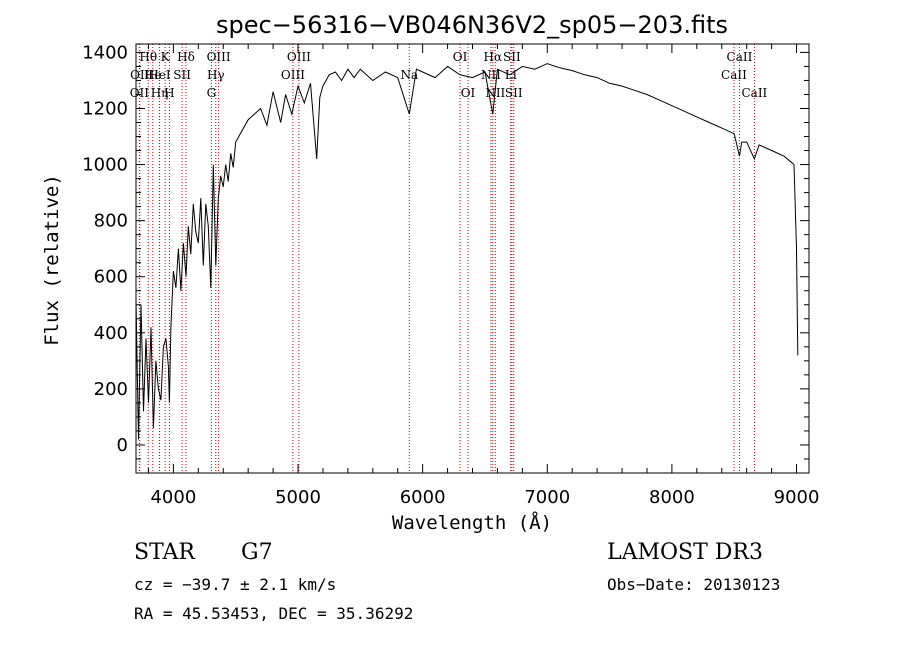  Describe the element at coordinates (493, 57) in the screenshot. I see `line-label-18: Hα` at that location.